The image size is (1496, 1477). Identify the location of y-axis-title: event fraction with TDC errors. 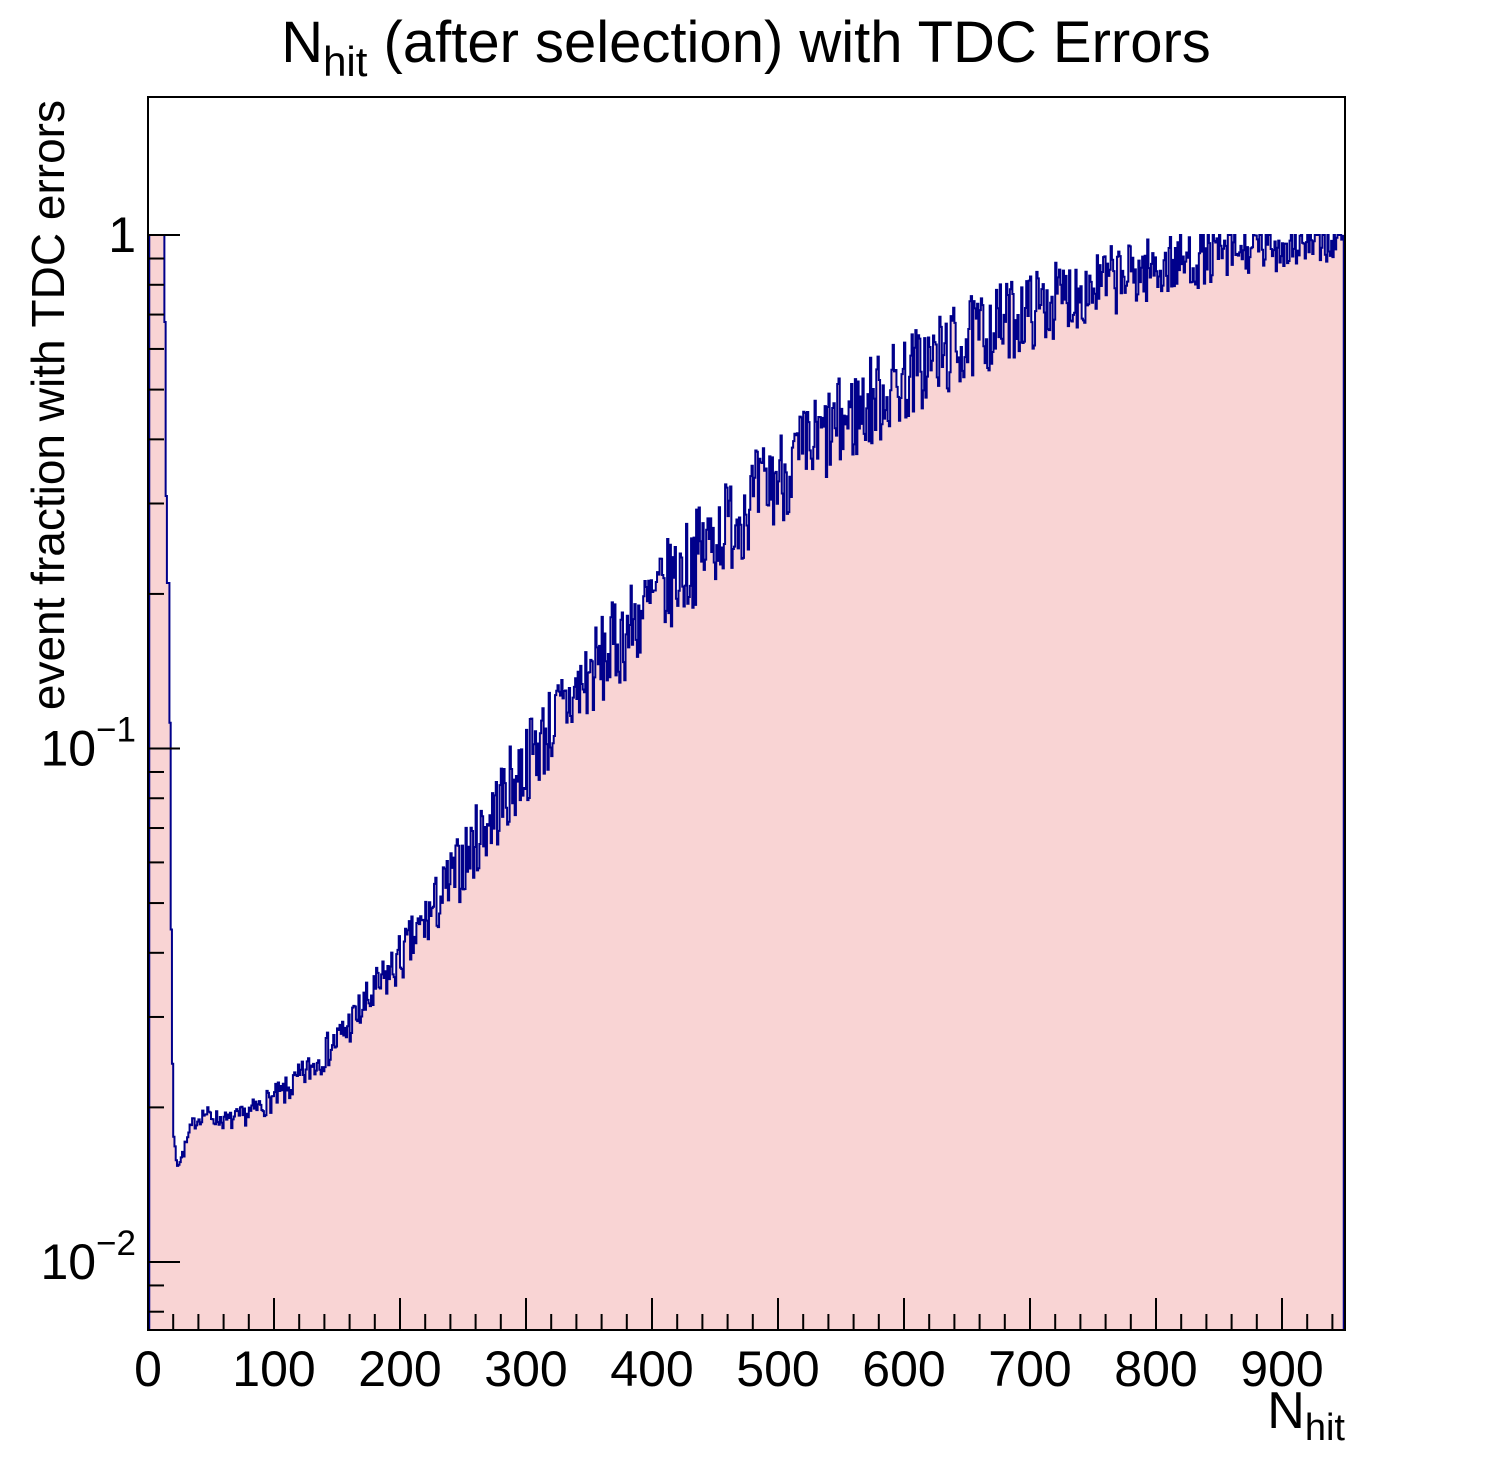
(48, 405).